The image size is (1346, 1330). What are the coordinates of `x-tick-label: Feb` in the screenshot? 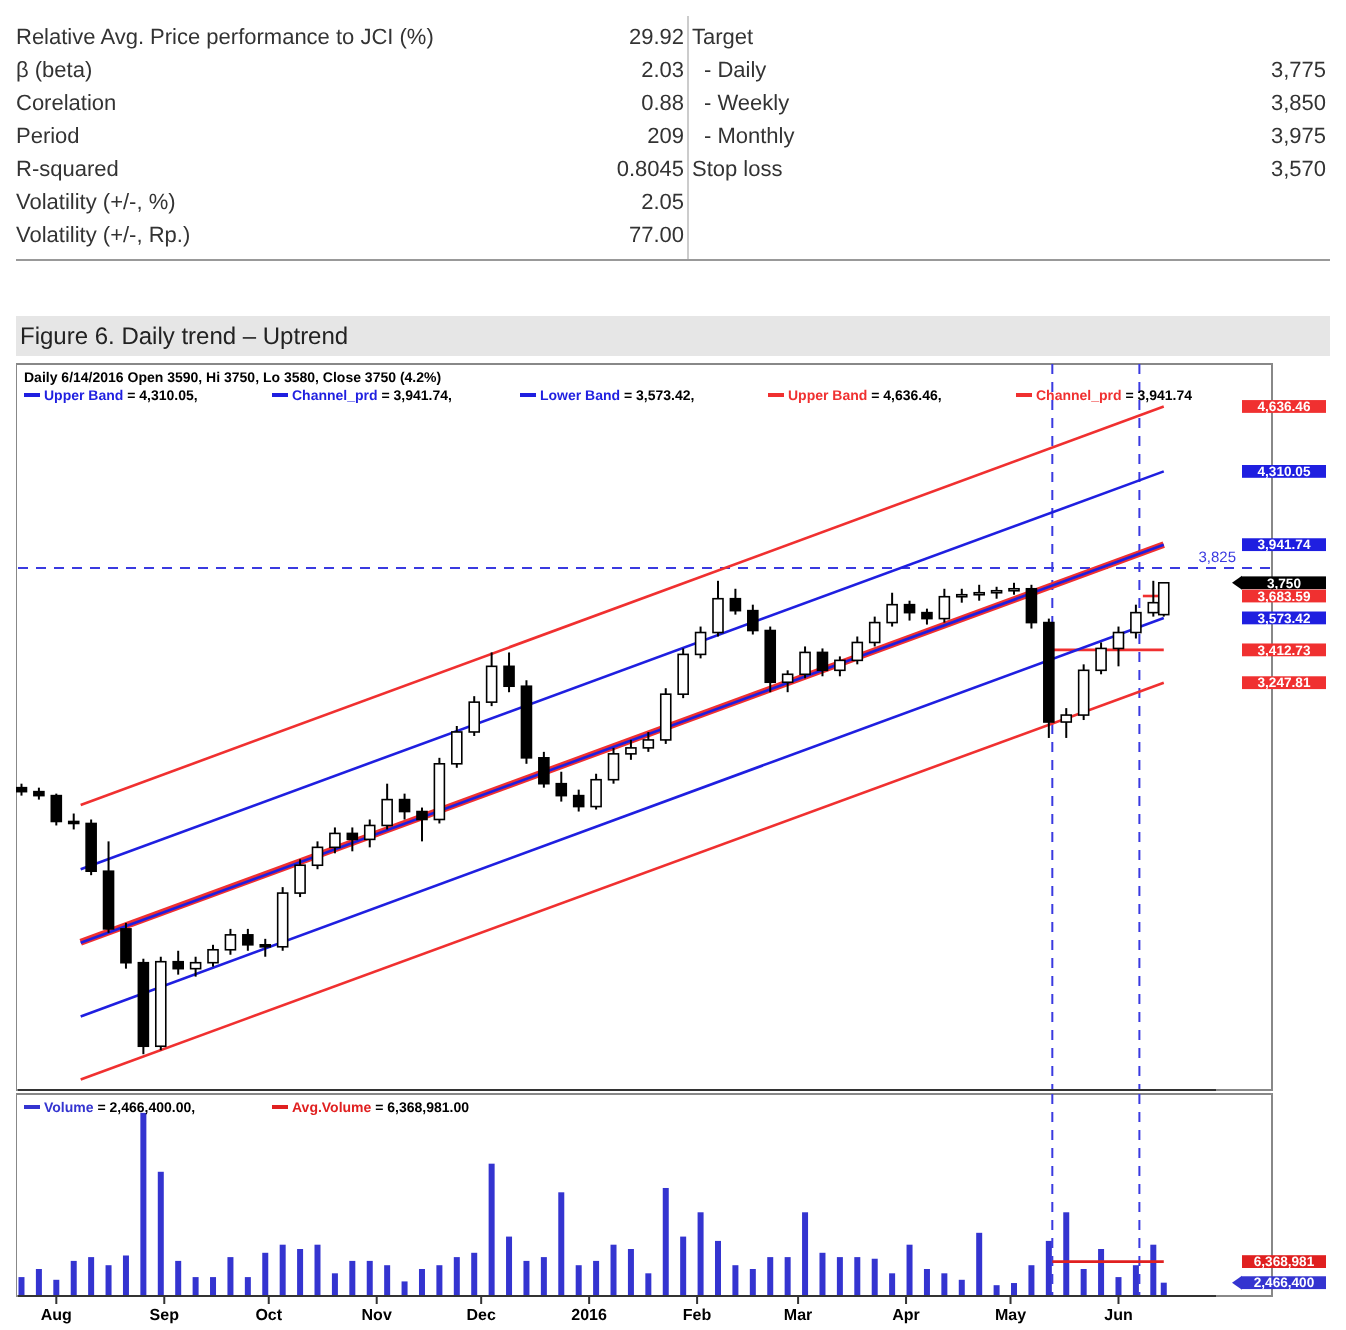 It's located at (697, 1315).